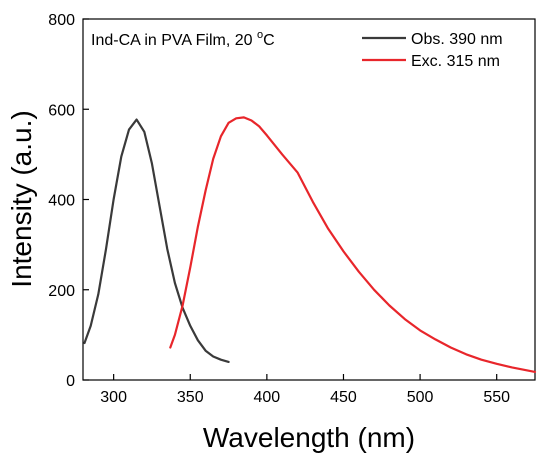  What do you see at coordinates (70, 381) in the screenshot?
I see `y-tick-label: 0` at bounding box center [70, 381].